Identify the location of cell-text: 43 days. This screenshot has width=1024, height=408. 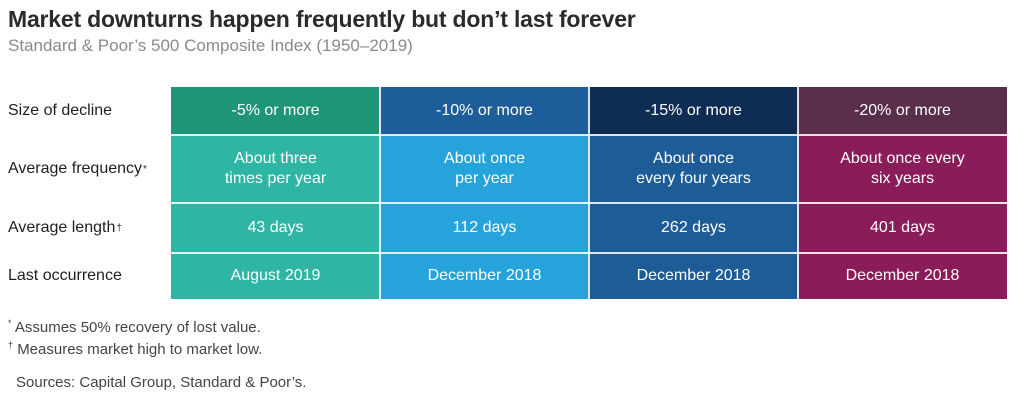
(275, 227).